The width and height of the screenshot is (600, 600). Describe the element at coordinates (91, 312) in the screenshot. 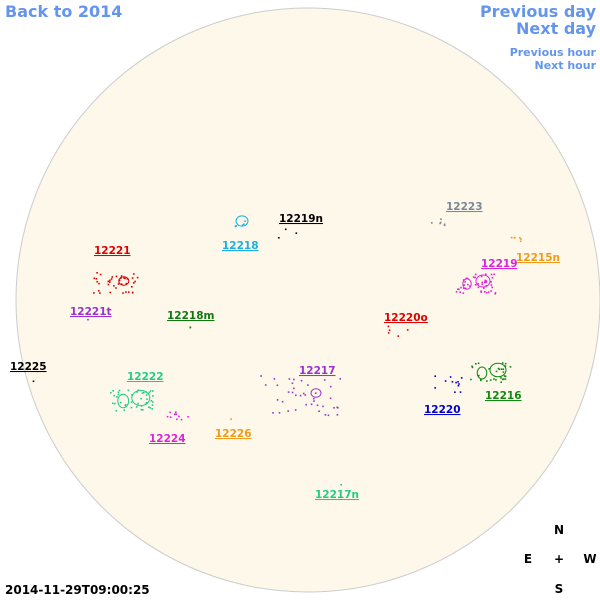

I see `region-label: 12221t` at that location.